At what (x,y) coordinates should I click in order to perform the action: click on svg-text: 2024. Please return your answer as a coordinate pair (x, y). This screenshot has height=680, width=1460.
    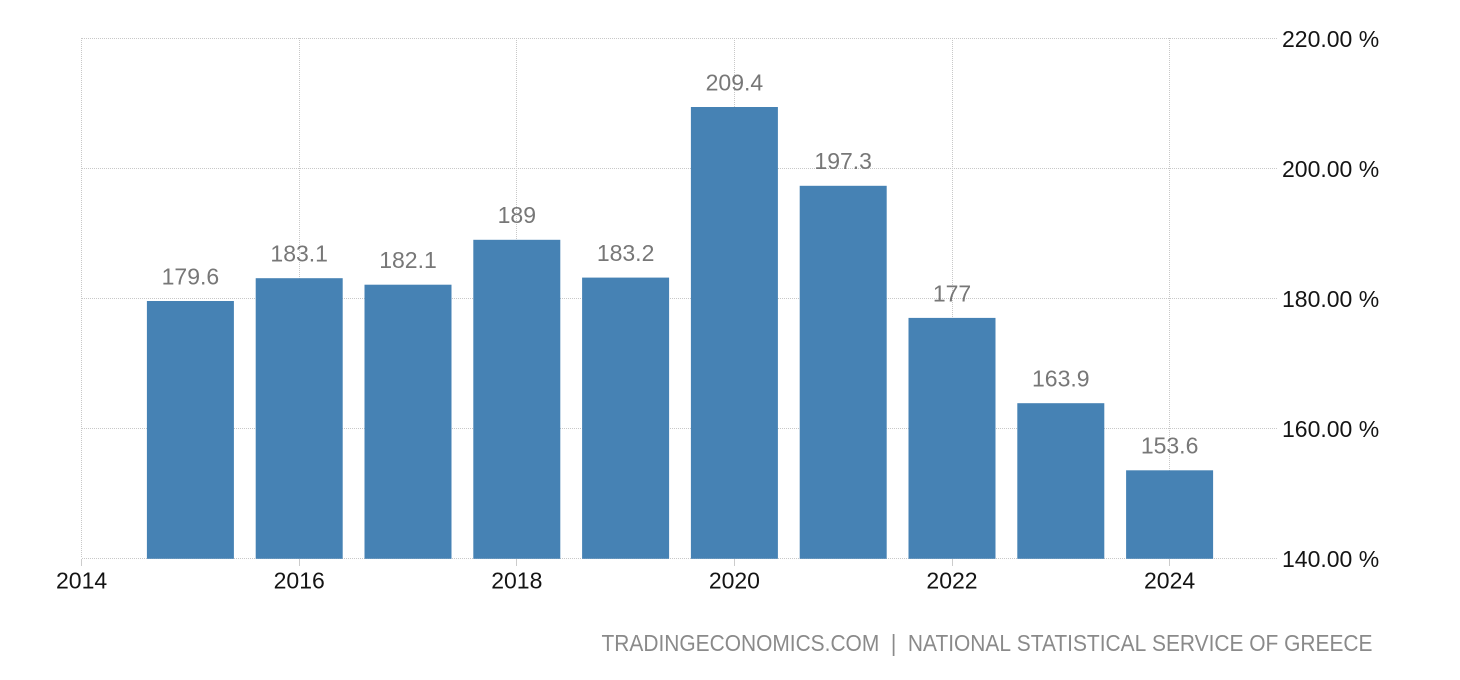
    Looking at the image, I should click on (1169, 581).